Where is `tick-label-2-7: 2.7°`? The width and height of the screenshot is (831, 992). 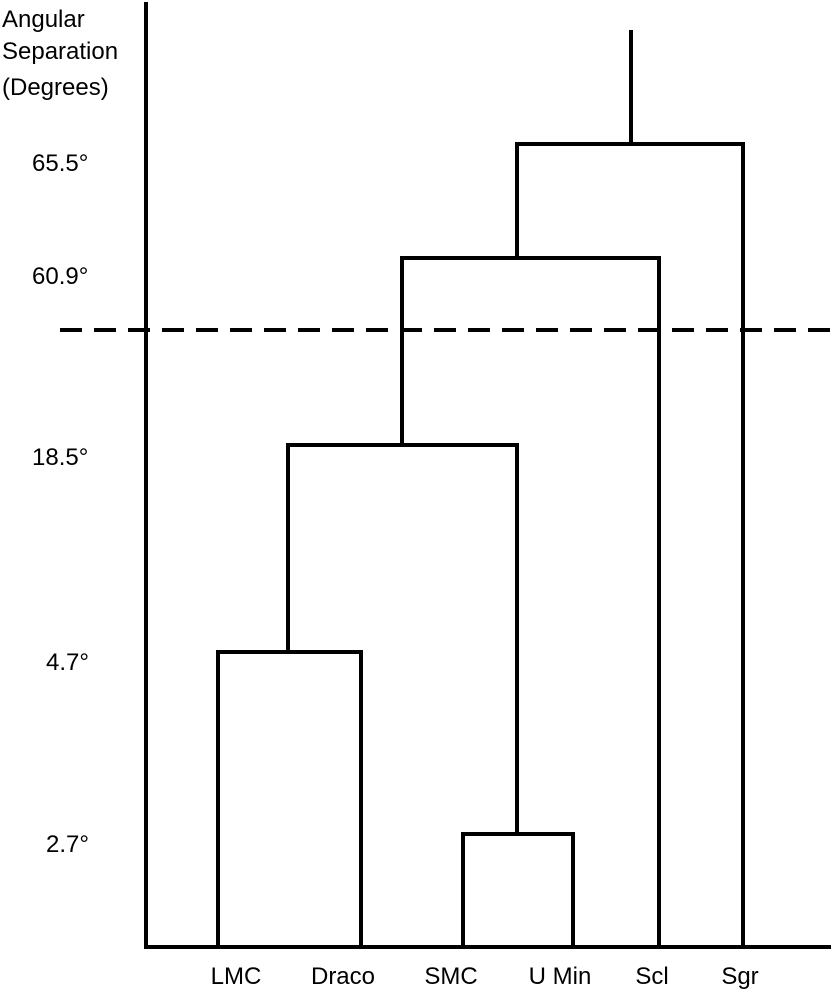 tick-label-2-7: 2.7° is located at coordinates (67, 844).